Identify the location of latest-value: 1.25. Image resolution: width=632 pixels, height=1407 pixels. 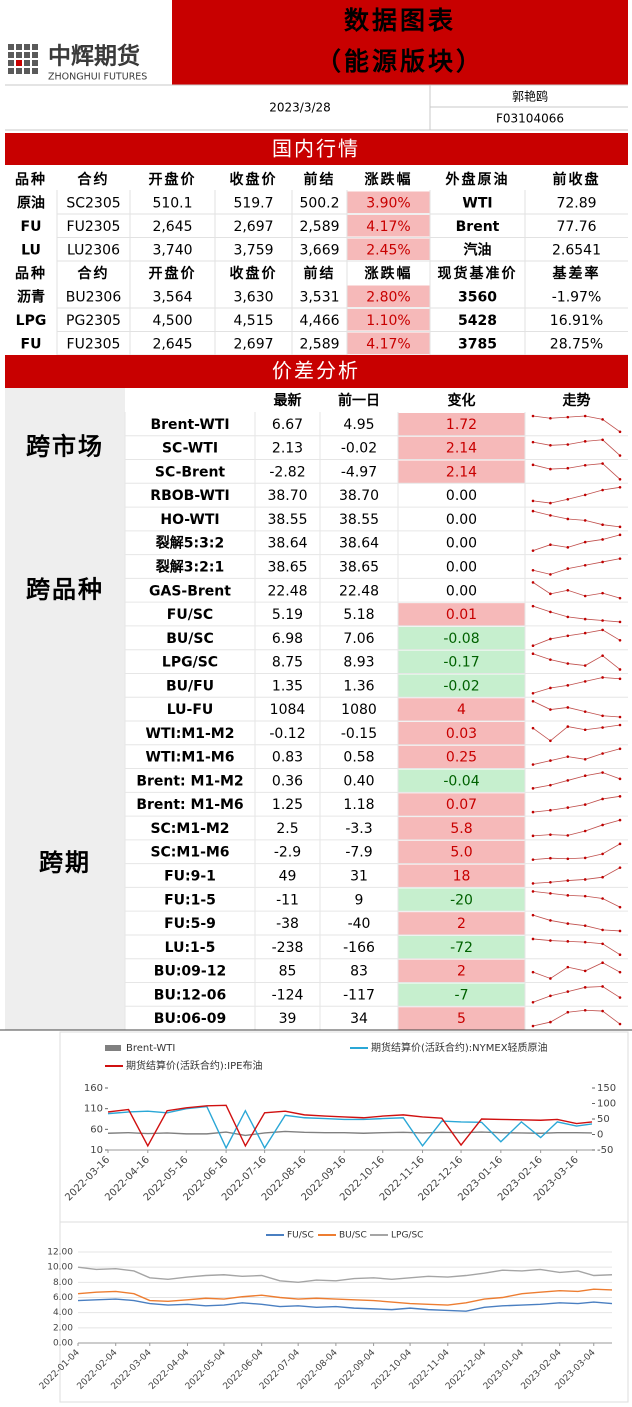
(287, 805).